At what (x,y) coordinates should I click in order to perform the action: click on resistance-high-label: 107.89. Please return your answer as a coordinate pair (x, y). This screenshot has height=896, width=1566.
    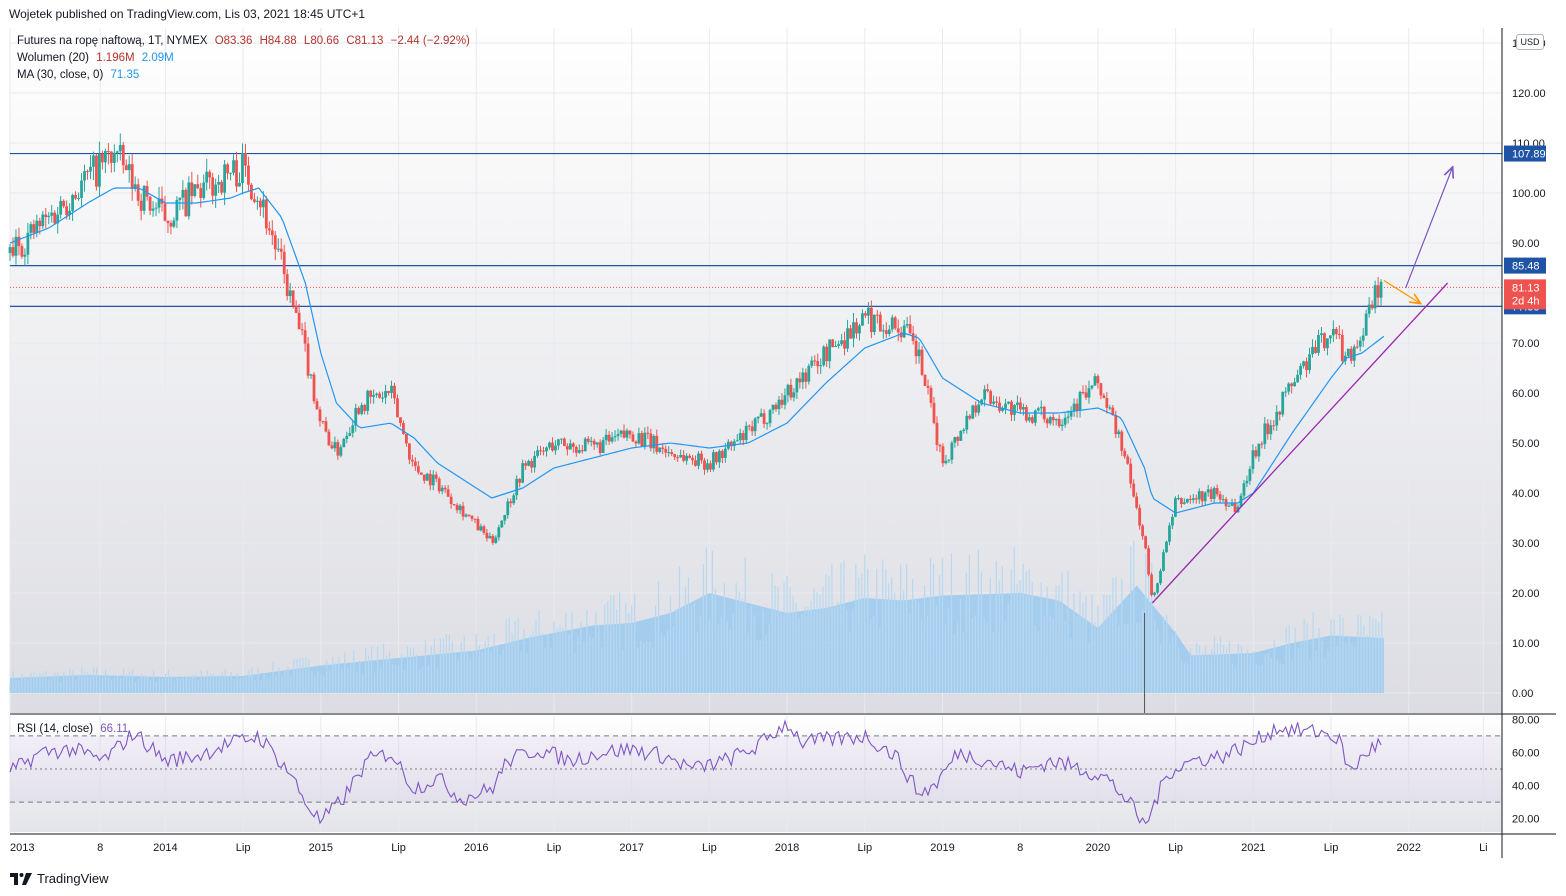
    Looking at the image, I should click on (1529, 155).